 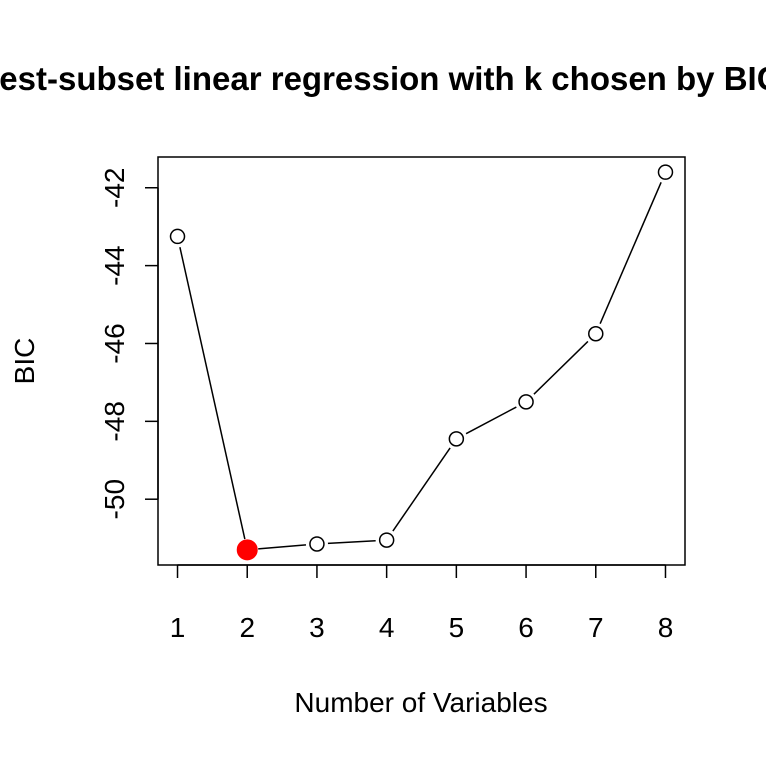 I want to click on y-tick-label: -46, so click(x=114, y=343).